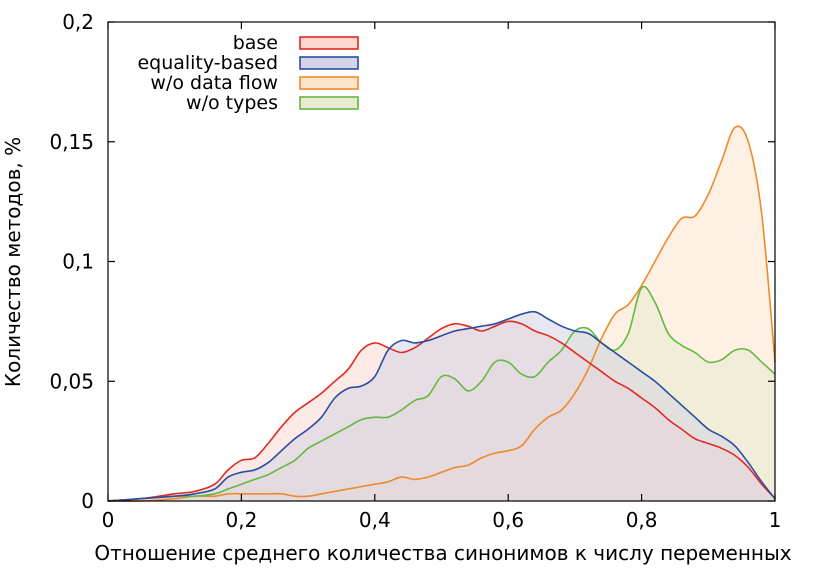 This screenshot has width=828, height=569. I want to click on x-tick-label: 0,6, so click(508, 520).